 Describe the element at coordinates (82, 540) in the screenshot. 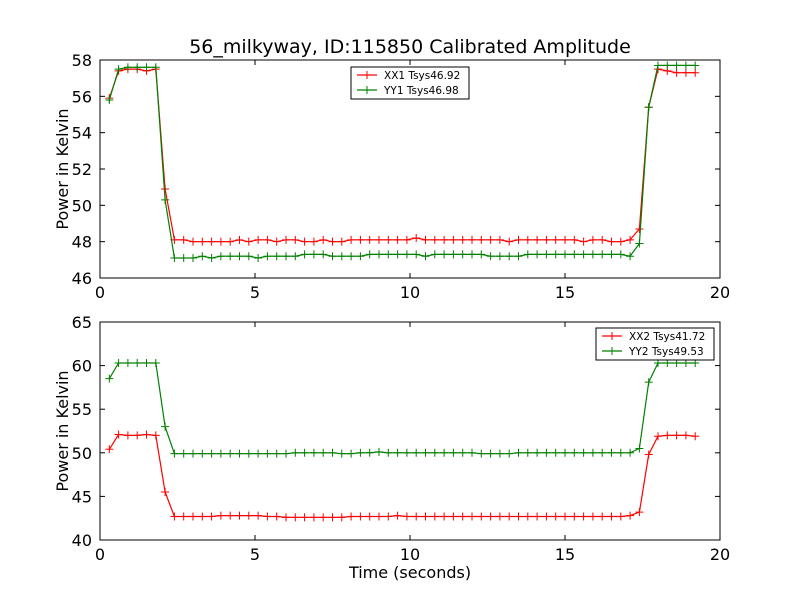

I see `y-tick-label: 40` at that location.